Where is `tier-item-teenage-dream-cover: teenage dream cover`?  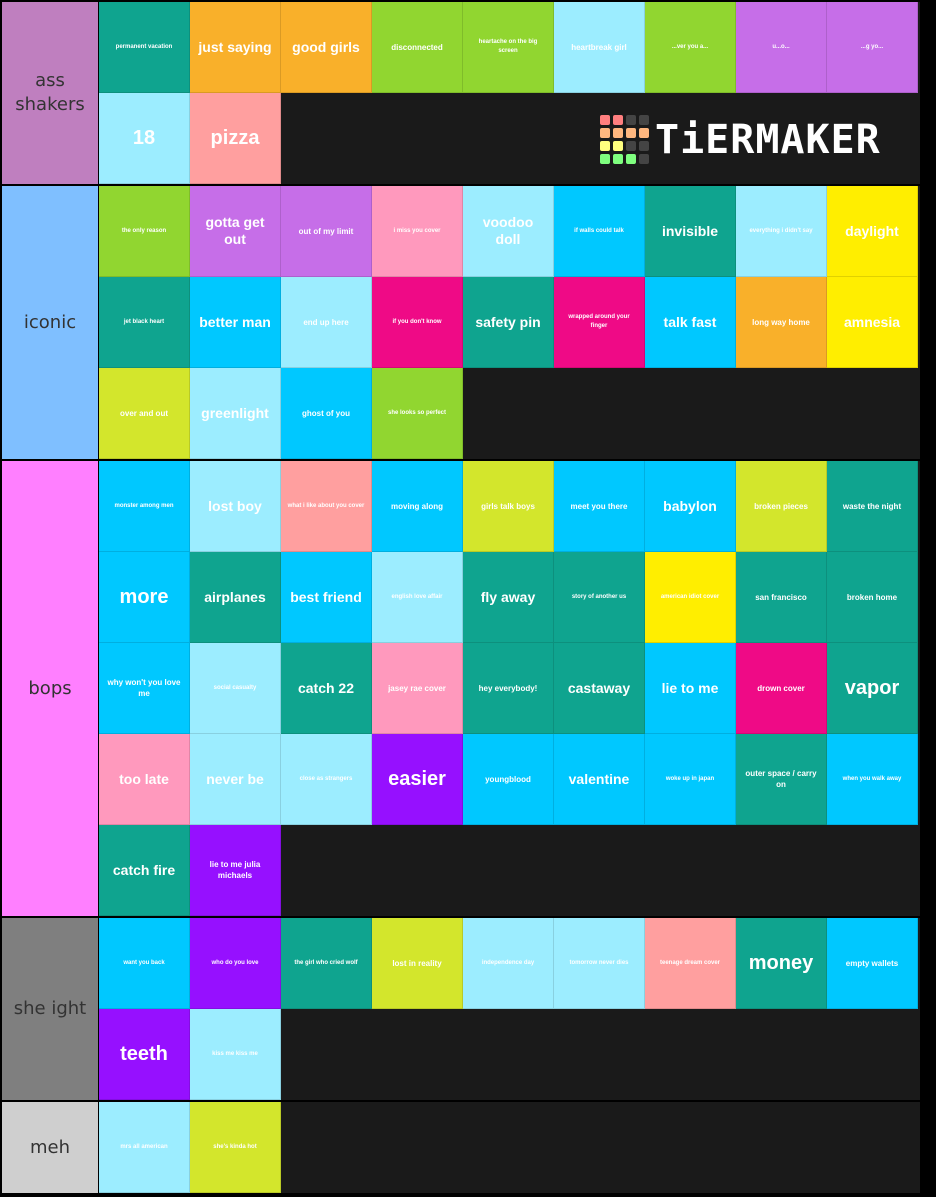 tier-item-teenage-dream-cover: teenage dream cover is located at coordinates (690, 963).